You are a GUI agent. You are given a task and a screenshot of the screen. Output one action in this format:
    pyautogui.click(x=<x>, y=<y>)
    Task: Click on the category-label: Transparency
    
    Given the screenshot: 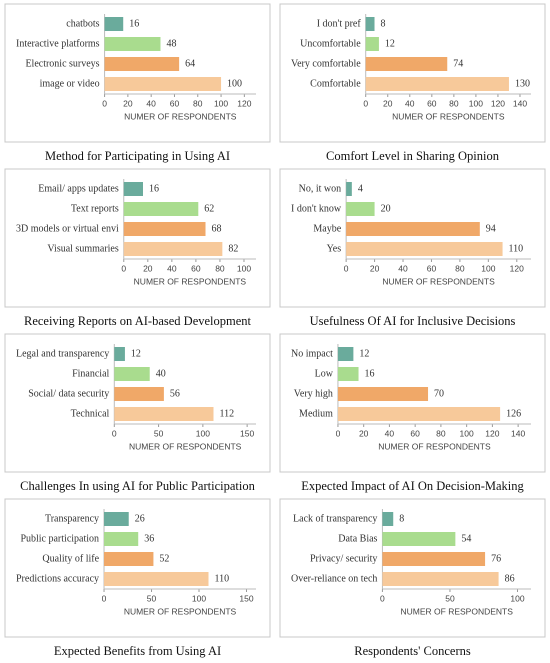 What is the action you would take?
    pyautogui.click(x=72, y=518)
    